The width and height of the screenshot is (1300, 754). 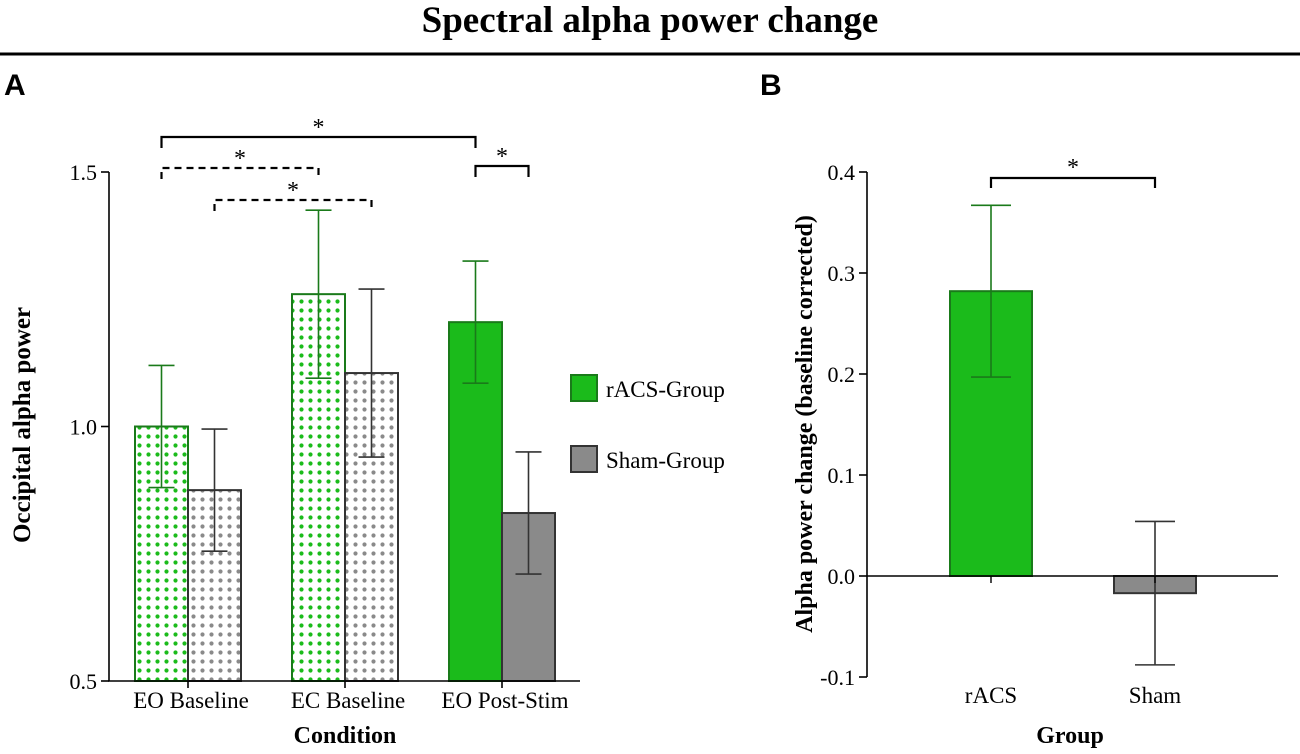 What do you see at coordinates (837, 677) in the screenshot?
I see `y-tick-label: -0.1` at bounding box center [837, 677].